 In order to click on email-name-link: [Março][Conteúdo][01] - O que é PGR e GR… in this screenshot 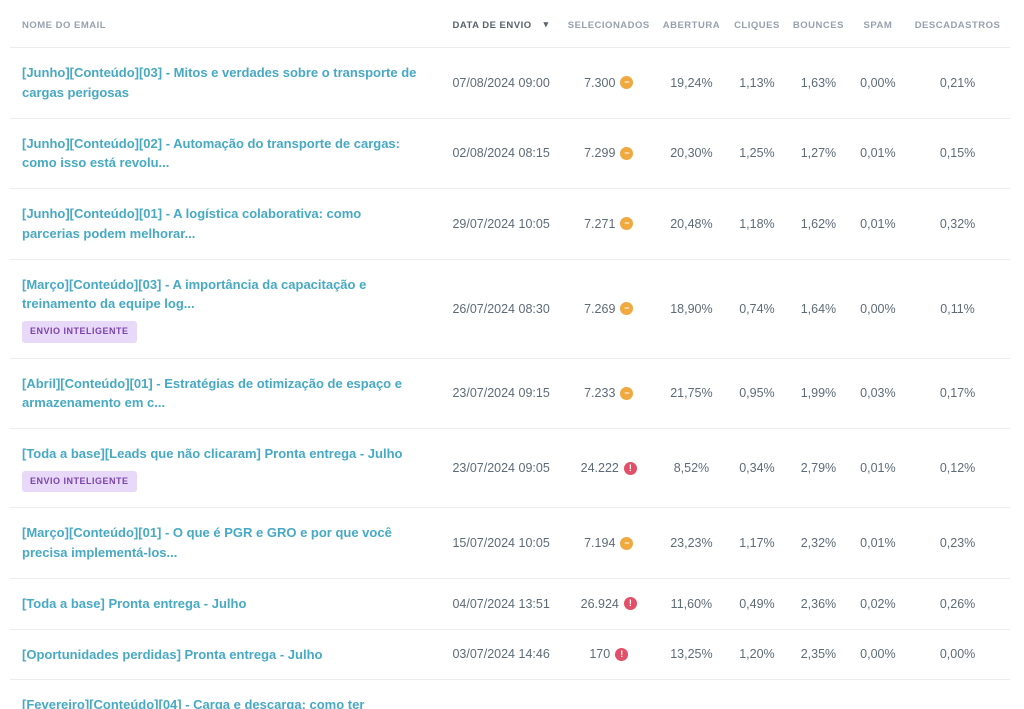, I will do `click(207, 542)`.